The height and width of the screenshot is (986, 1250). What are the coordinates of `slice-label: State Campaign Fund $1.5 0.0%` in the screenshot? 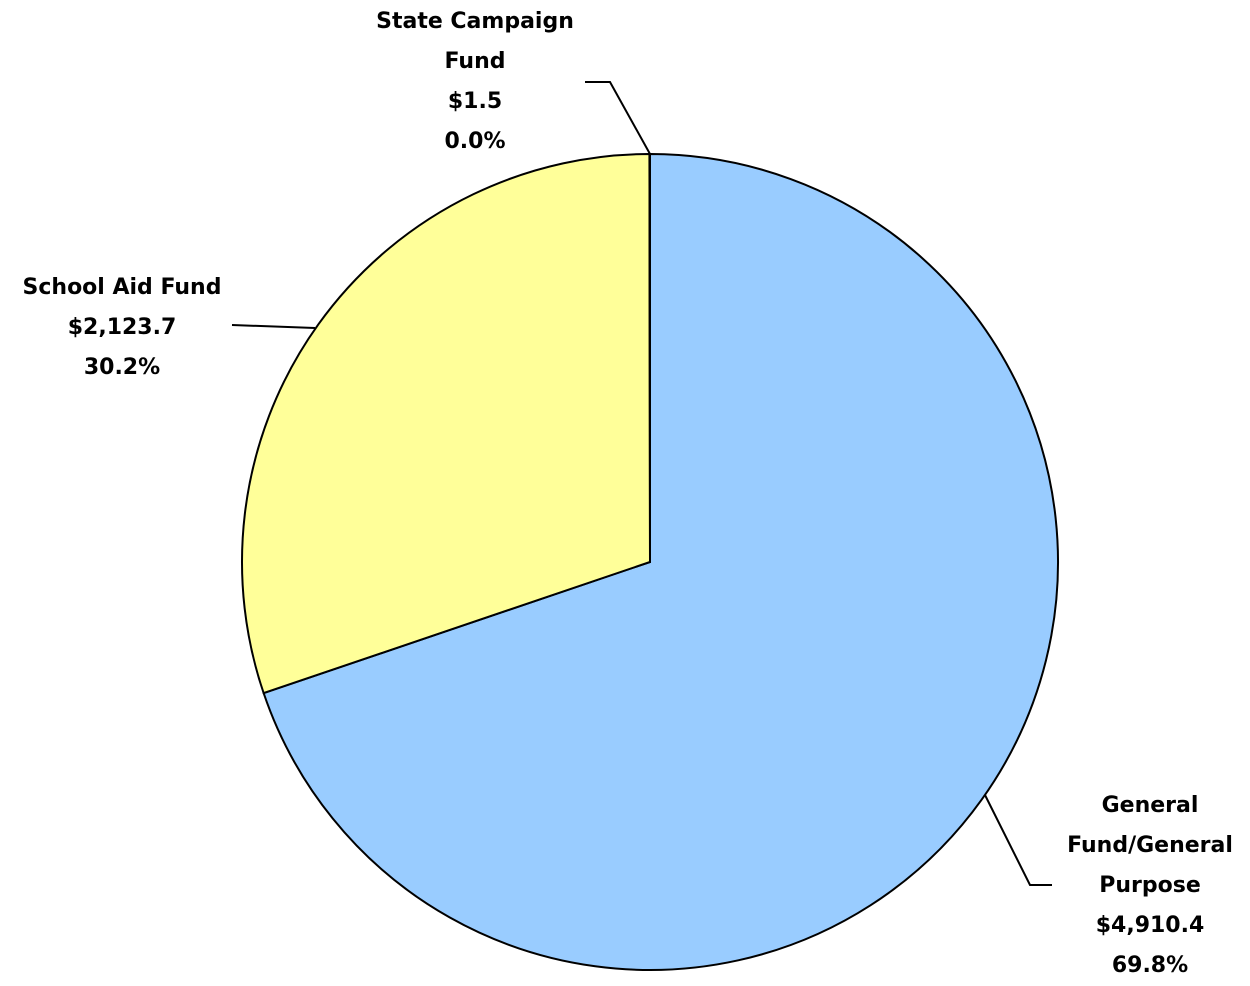 It's located at (475, 82).